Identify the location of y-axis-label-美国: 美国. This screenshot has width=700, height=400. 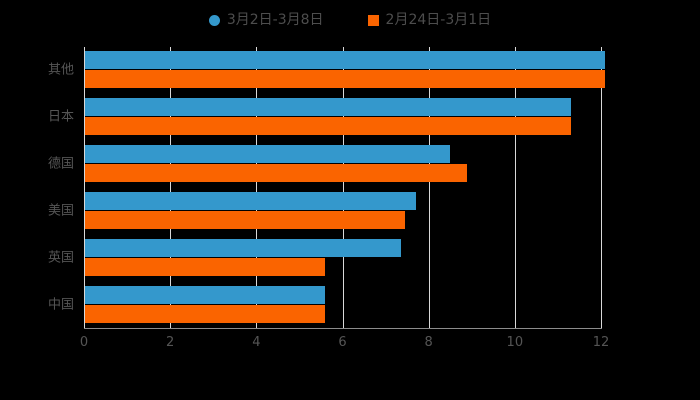
(60, 211).